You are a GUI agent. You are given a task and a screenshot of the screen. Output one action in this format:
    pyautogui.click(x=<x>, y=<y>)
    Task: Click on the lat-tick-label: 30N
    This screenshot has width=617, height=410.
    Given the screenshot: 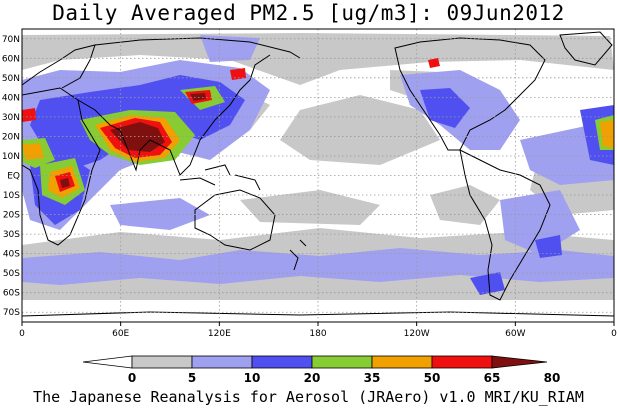 What is the action you would take?
    pyautogui.click(x=11, y=118)
    